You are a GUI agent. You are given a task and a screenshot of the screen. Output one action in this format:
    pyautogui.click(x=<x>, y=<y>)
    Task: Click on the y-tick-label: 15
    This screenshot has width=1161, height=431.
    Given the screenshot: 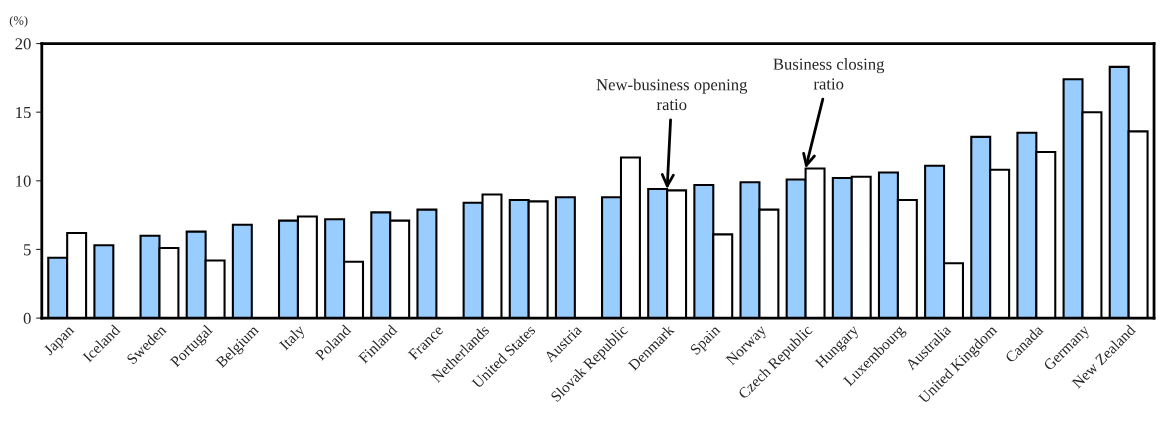 What is the action you would take?
    pyautogui.click(x=23, y=112)
    